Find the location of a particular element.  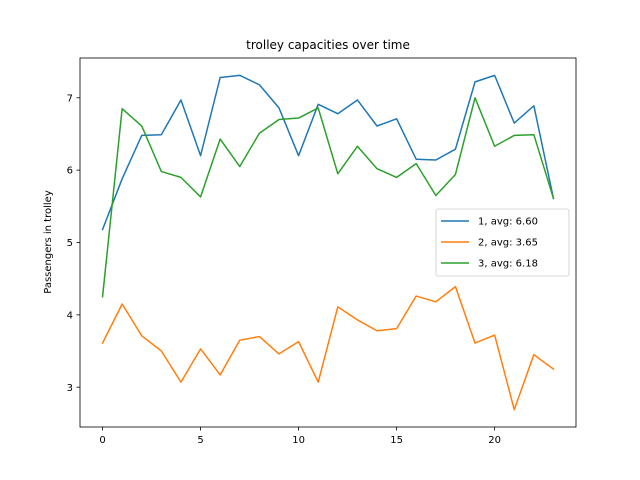

legend-box is located at coordinates (502, 242).